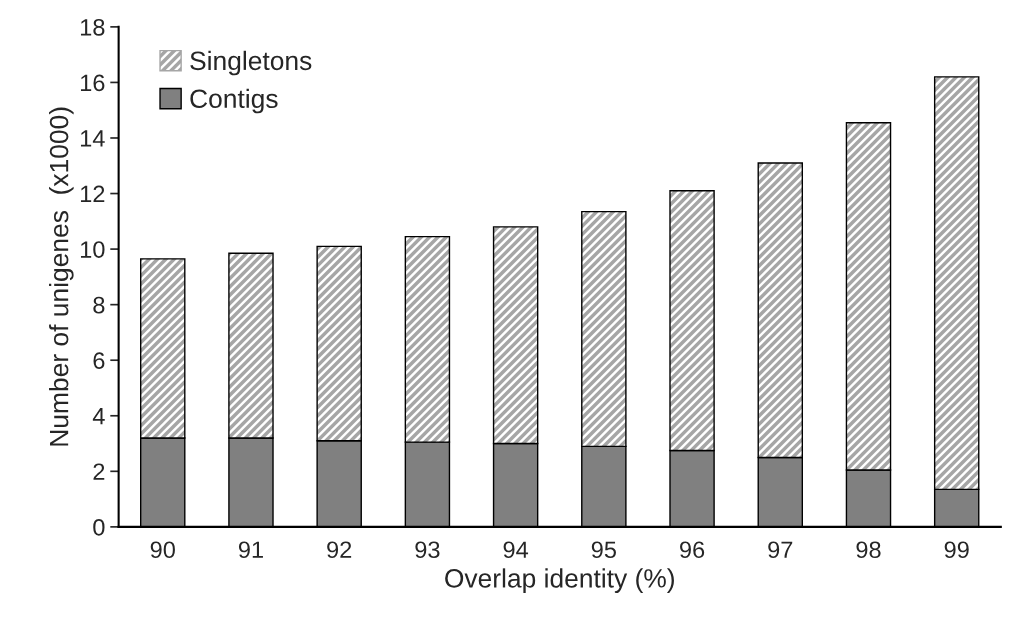 Image resolution: width=1014 pixels, height=625 pixels. Describe the element at coordinates (99, 471) in the screenshot. I see `y-tick-label: 2` at that location.